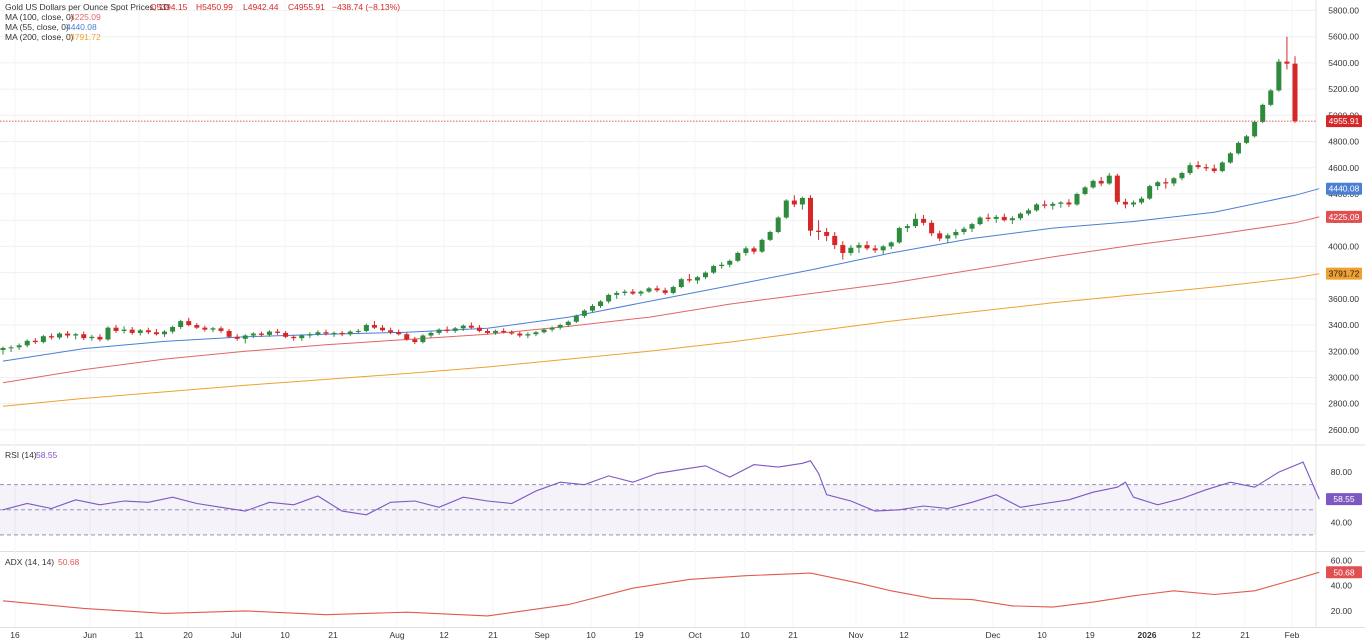 This screenshot has height=642, width=1365. I want to click on price-tick-label: 3000.00, so click(1343, 377).